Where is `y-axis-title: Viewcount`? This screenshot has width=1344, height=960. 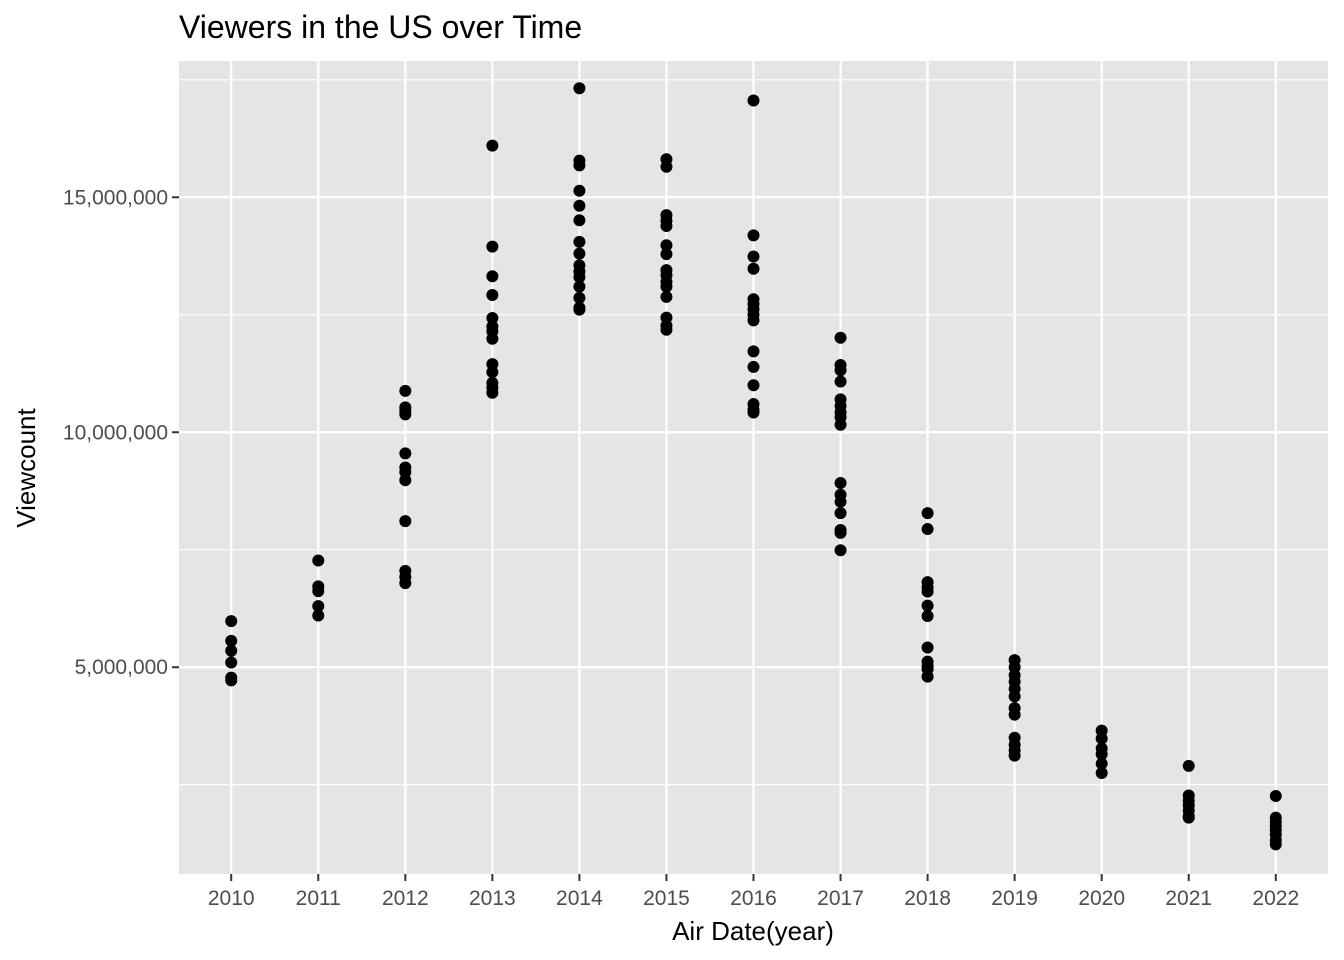 y-axis-title: Viewcount is located at coordinates (26, 467).